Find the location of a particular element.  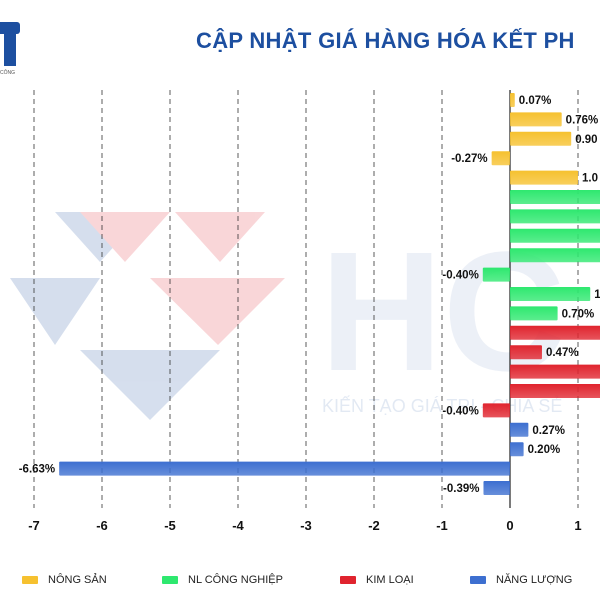

x-tick-label: -2 is located at coordinates (374, 525).